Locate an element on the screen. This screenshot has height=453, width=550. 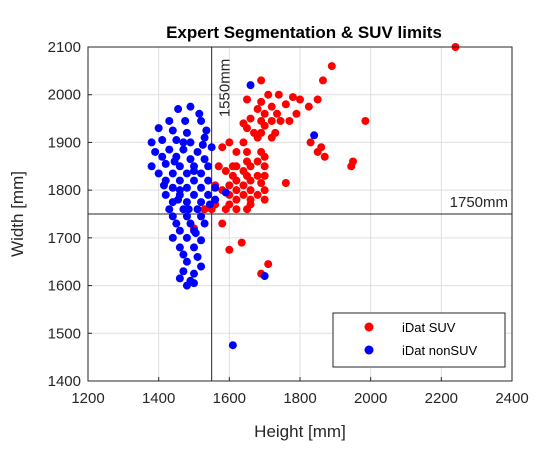
y-tick-label: 1700 is located at coordinates (64, 238).